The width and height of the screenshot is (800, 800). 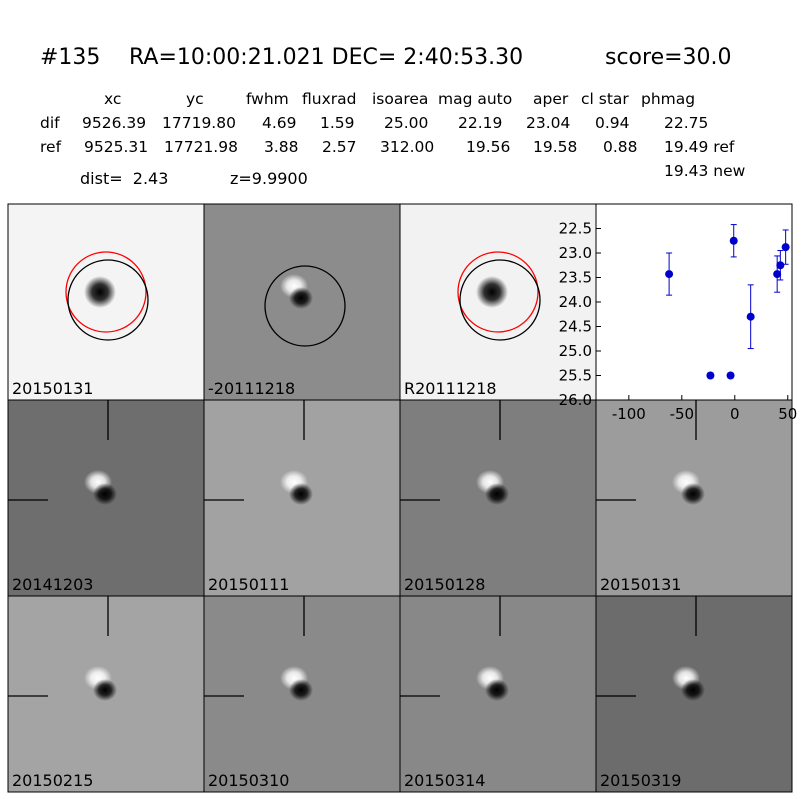 What do you see at coordinates (199, 123) in the screenshot?
I see `table-cell: 17719.80` at bounding box center [199, 123].